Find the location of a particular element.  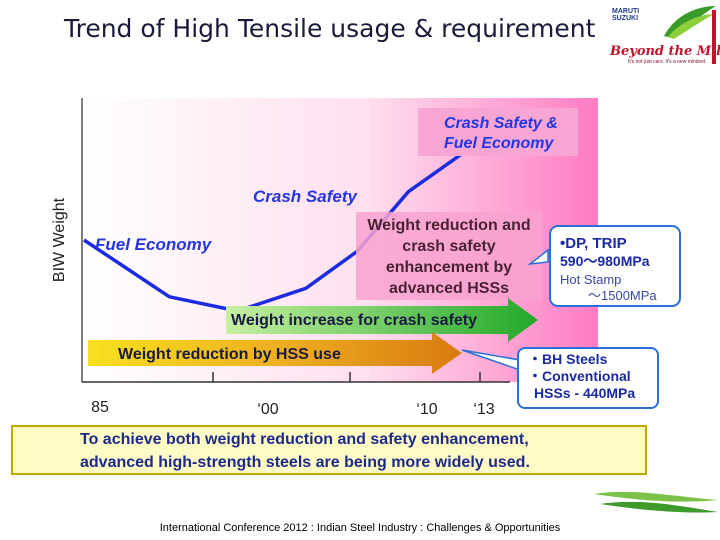

weight-reduction-line2: crash safety is located at coordinates (448, 246).